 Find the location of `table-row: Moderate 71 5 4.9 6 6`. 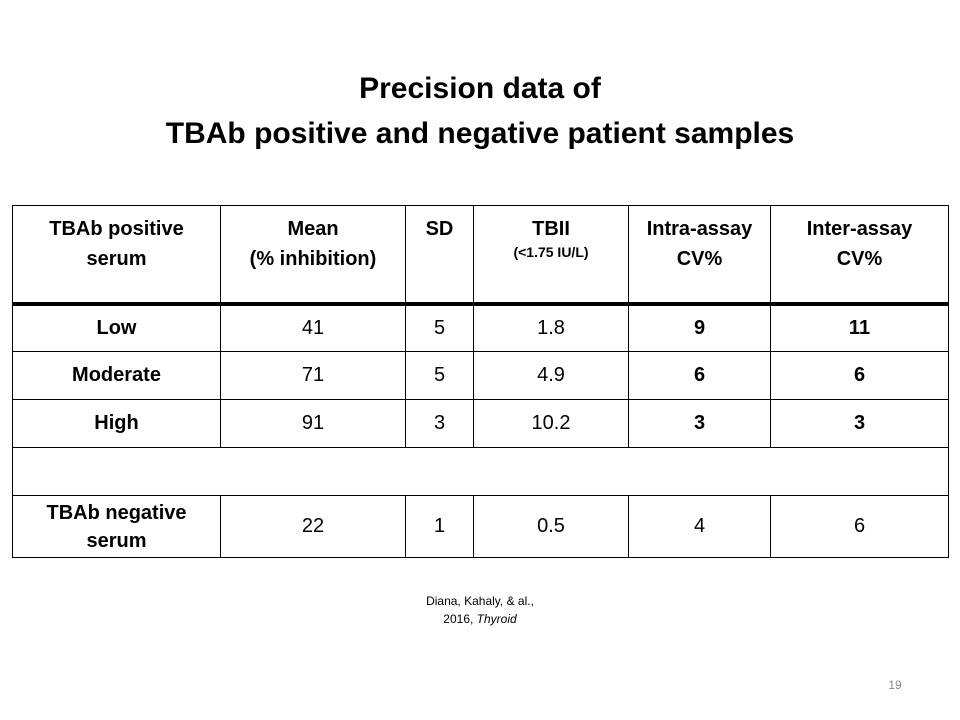

table-row: Moderate 71 5 4.9 6 6 is located at coordinates (480, 375).